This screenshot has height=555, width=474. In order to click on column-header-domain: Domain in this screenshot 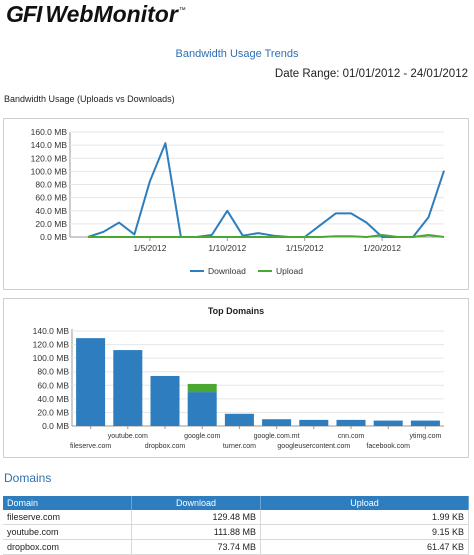, I will do `click(67, 503)`.